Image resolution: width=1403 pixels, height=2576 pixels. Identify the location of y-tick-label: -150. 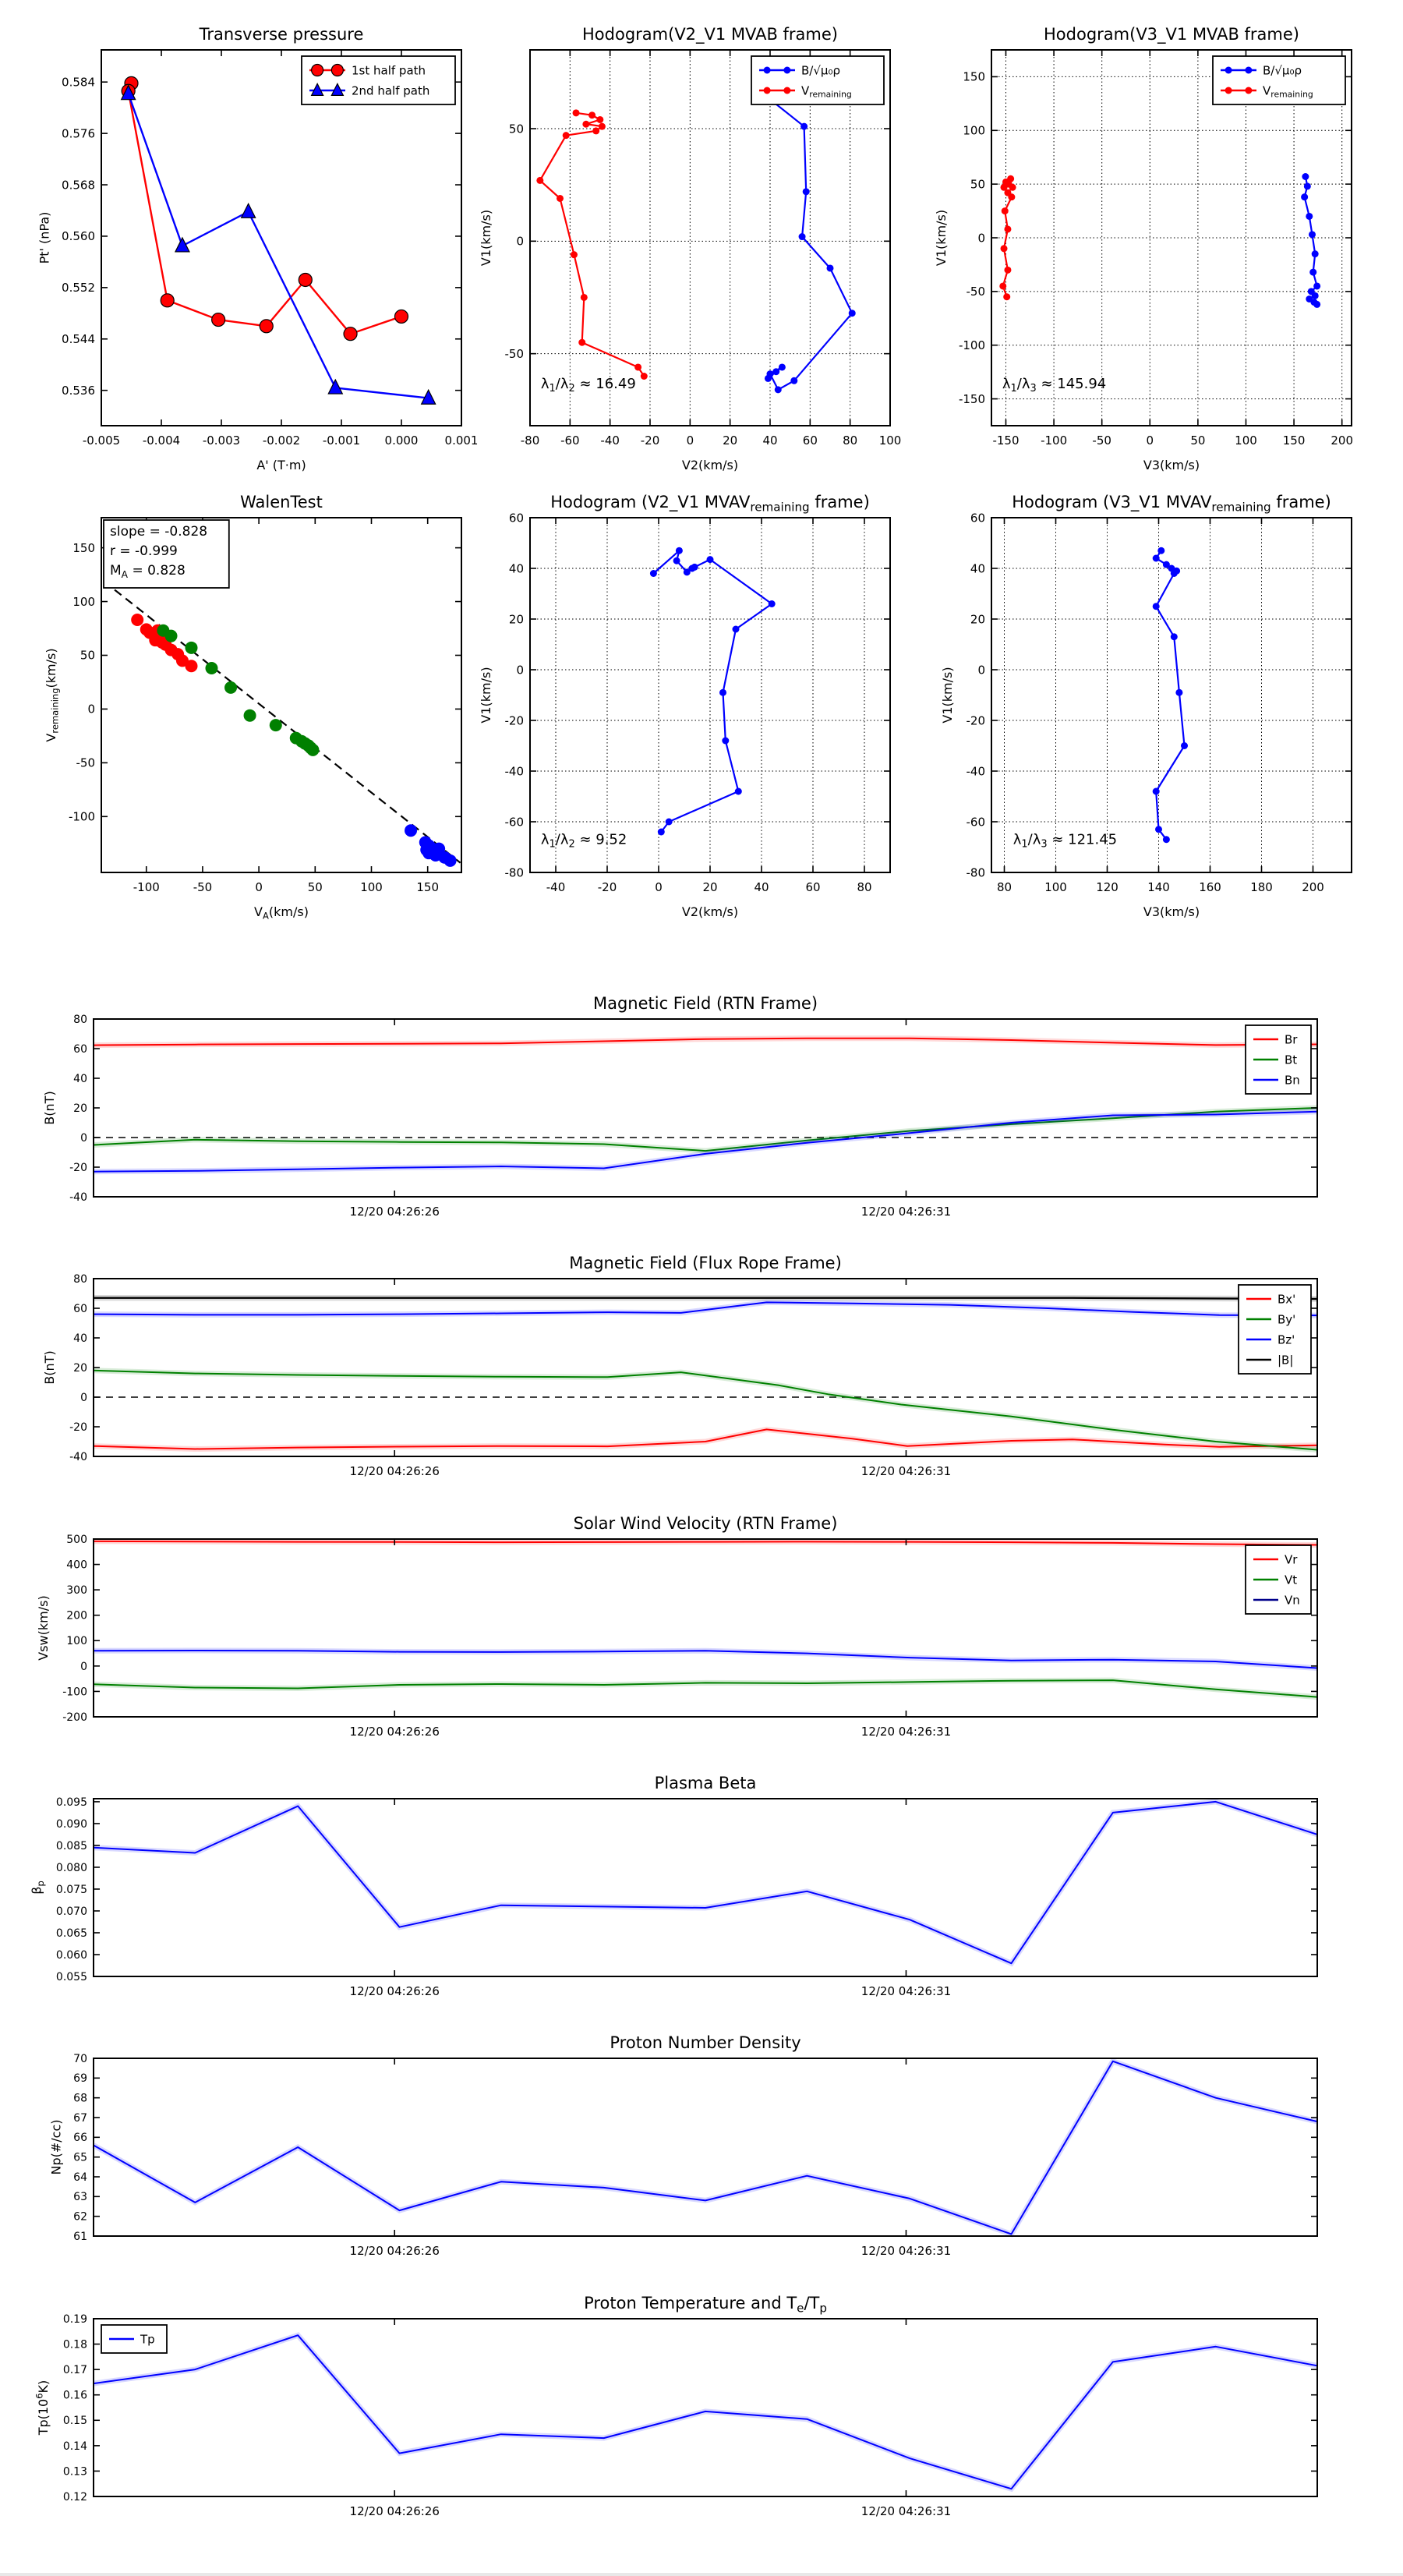
(972, 399).